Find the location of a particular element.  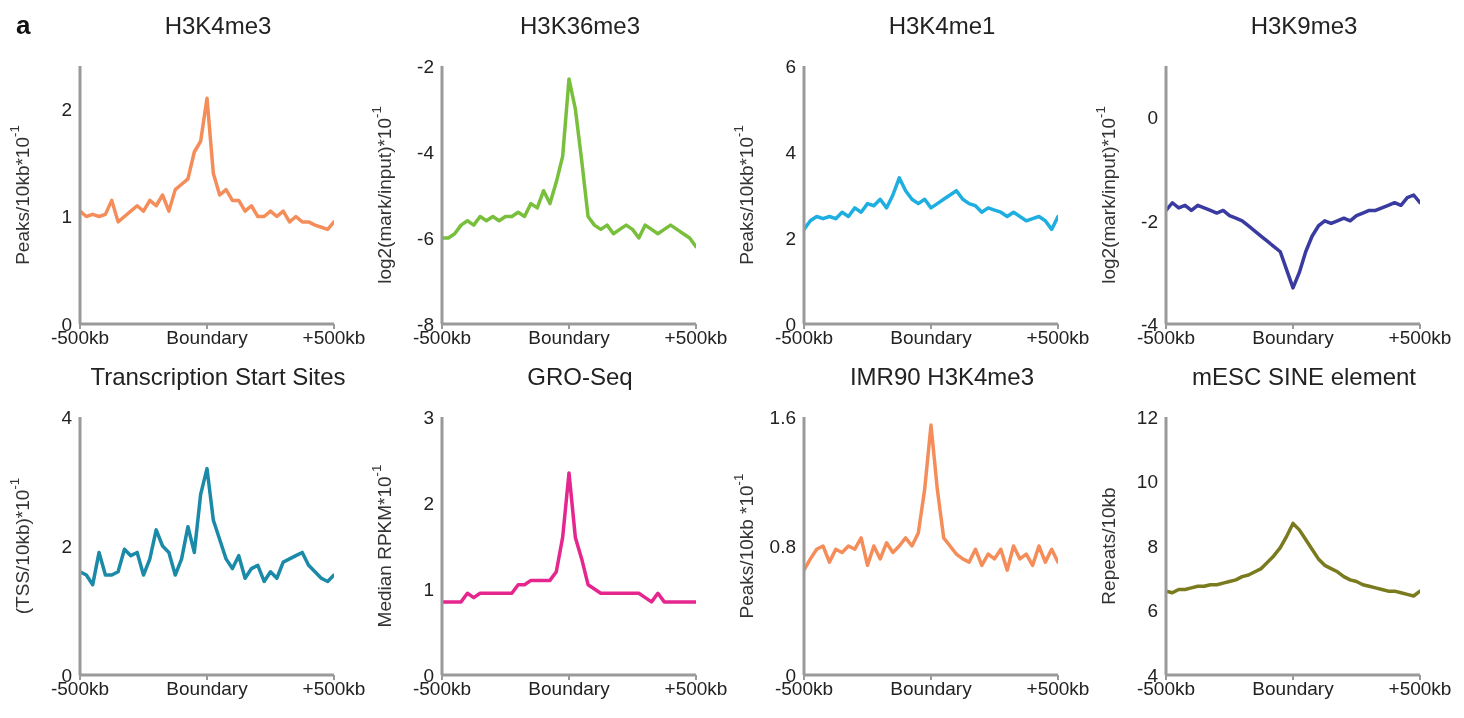

chart-title: H3K9me3 is located at coordinates (1304, 26).